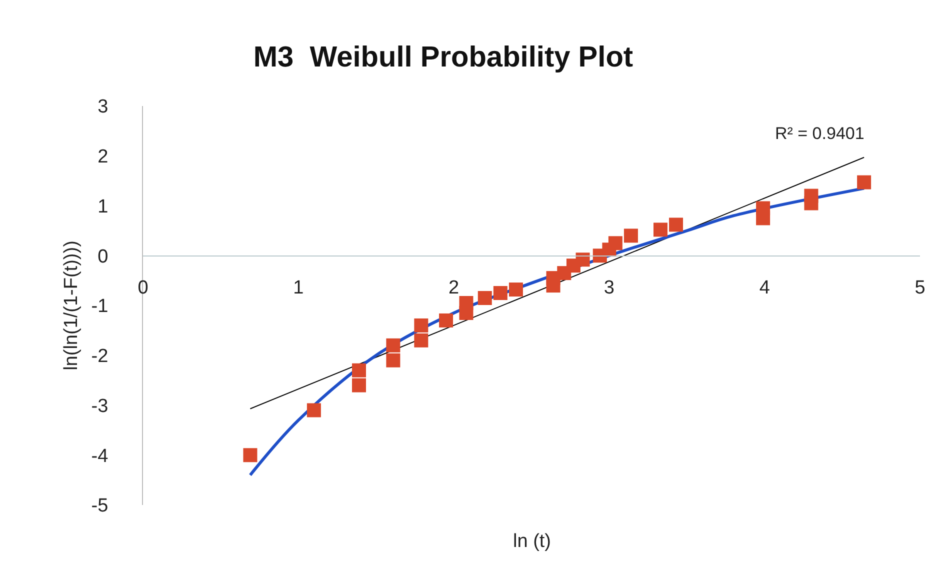 Image resolution: width=943 pixels, height=563 pixels. What do you see at coordinates (99, 406) in the screenshot?
I see `y-tick-label: -3` at bounding box center [99, 406].